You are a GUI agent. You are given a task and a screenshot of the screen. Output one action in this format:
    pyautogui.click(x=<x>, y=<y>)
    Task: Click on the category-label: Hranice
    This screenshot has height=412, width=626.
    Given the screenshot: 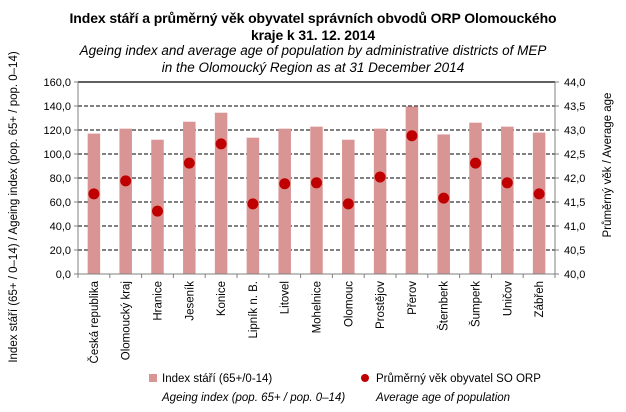 What is the action you would take?
    pyautogui.click(x=159, y=301)
    